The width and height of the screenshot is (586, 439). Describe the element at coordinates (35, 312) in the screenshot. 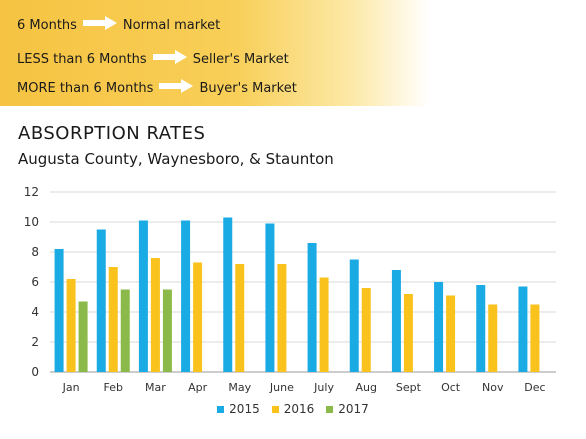

I see `y-tick-label: 4` at that location.